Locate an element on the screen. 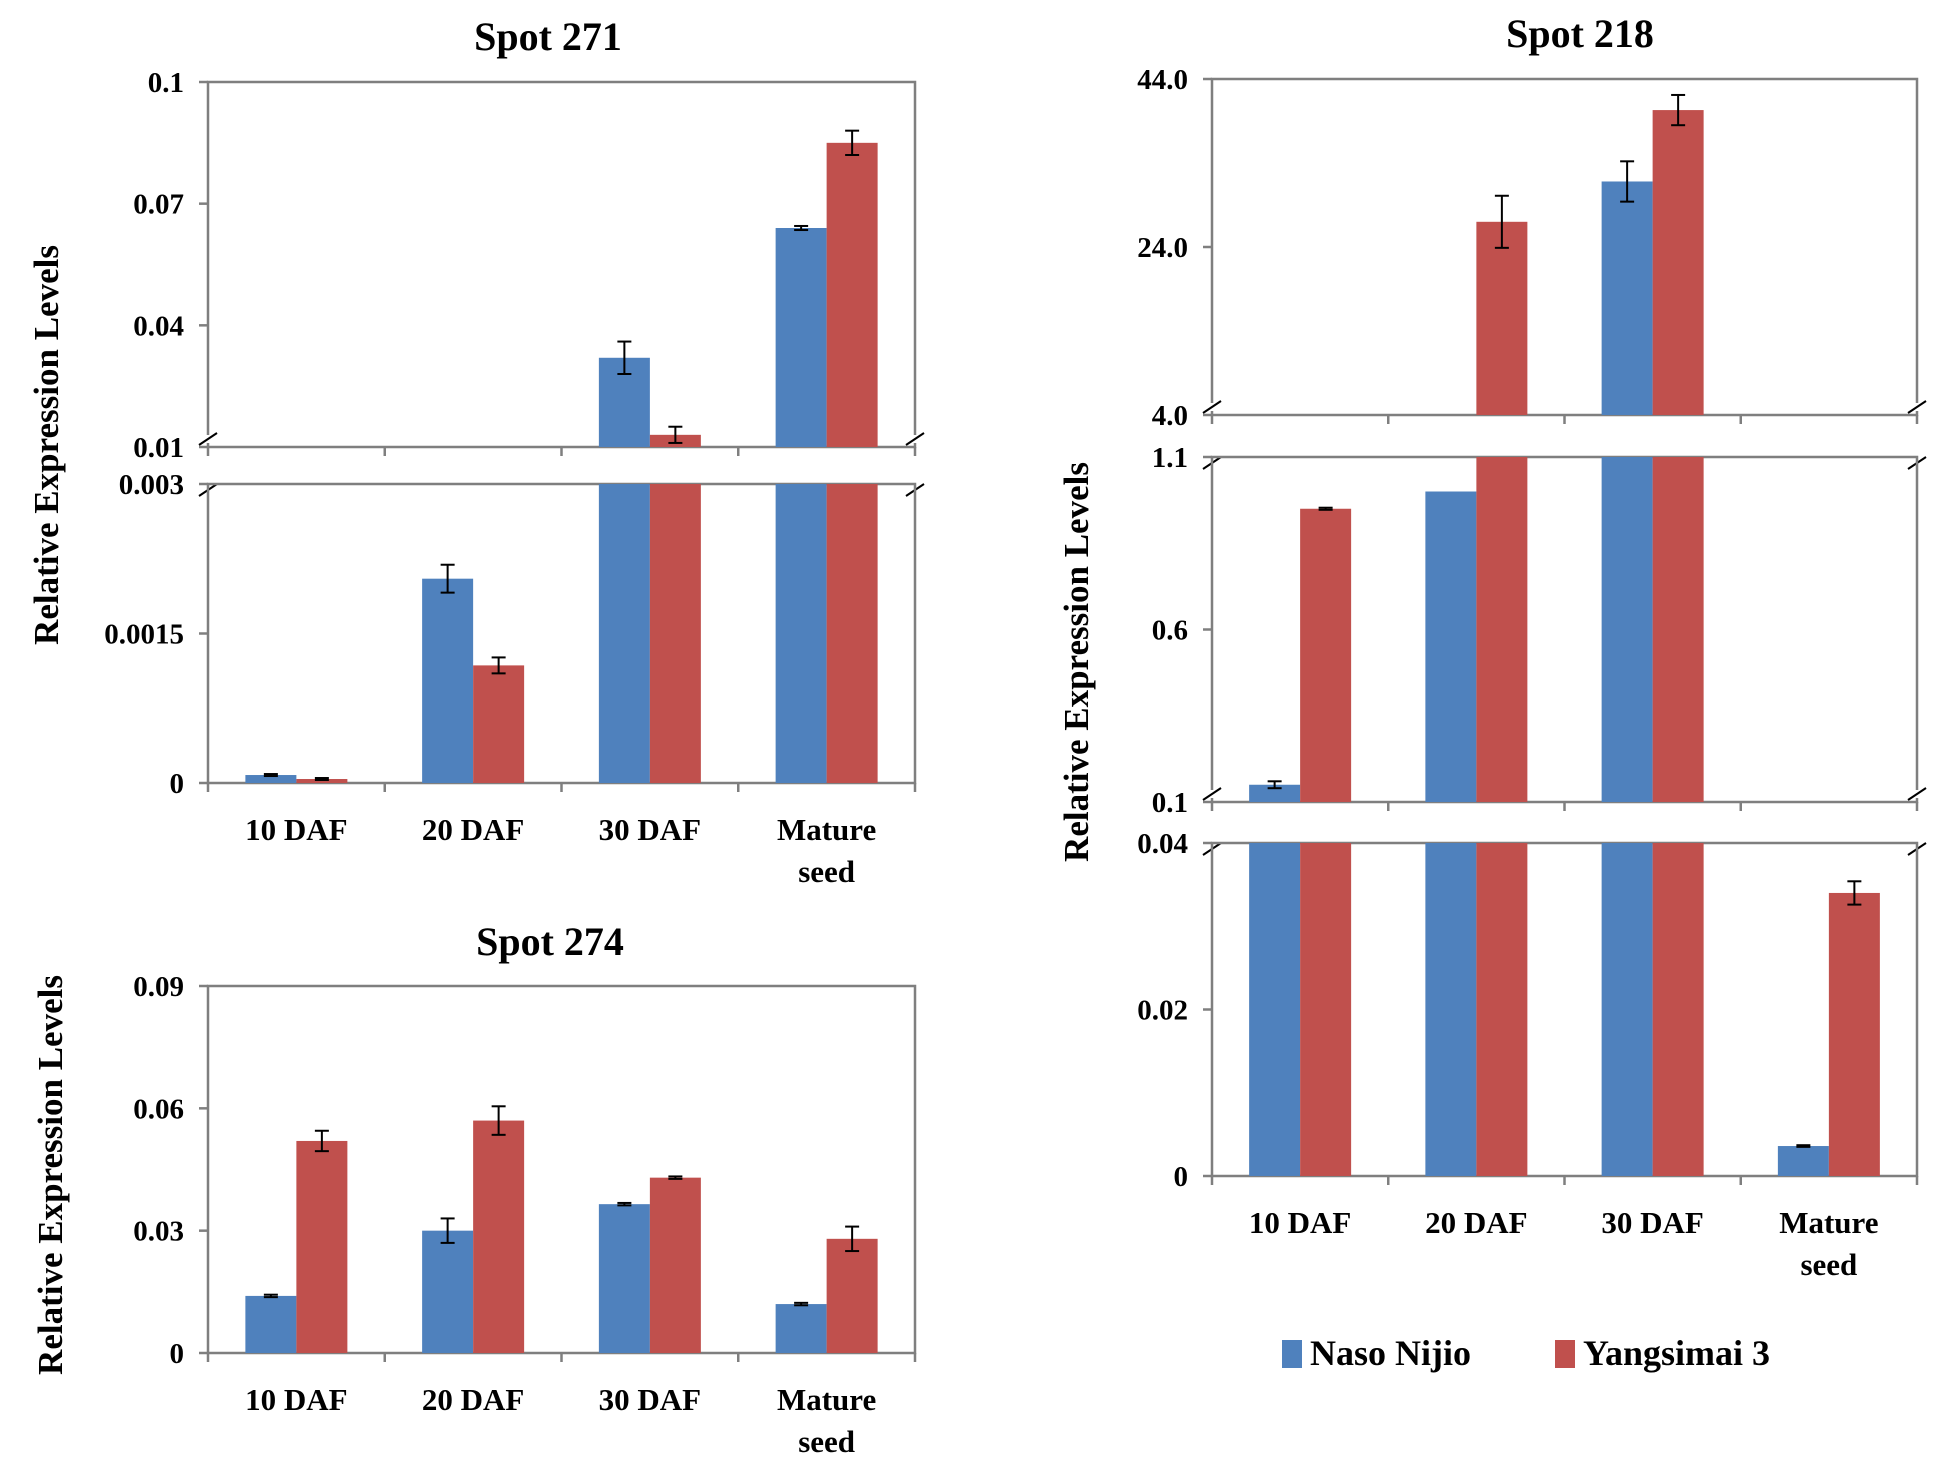 This screenshot has height=1473, width=1950. y-tick-label: 44.0 is located at coordinates (1162, 80).